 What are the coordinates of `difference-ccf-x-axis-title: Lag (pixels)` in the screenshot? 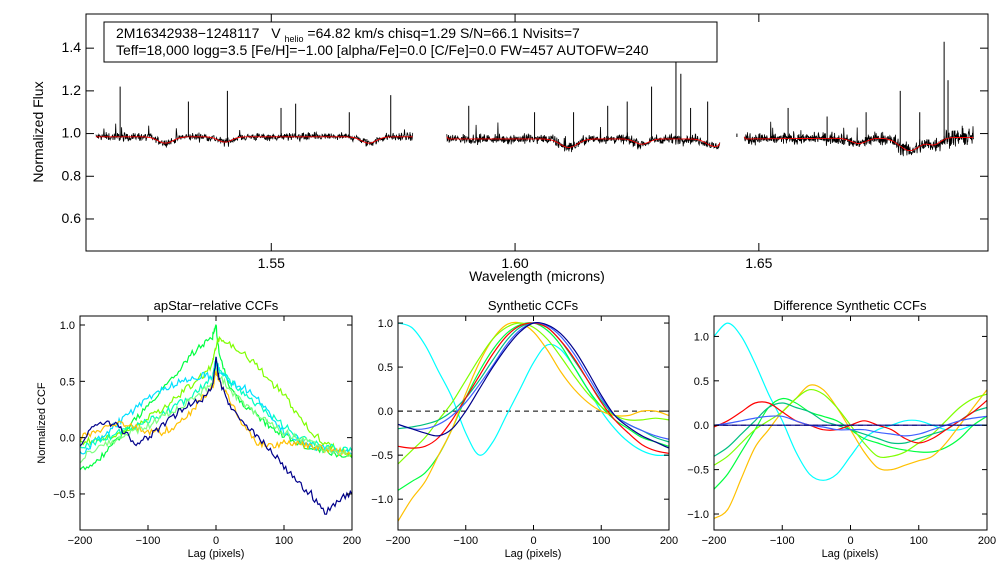 It's located at (850, 554).